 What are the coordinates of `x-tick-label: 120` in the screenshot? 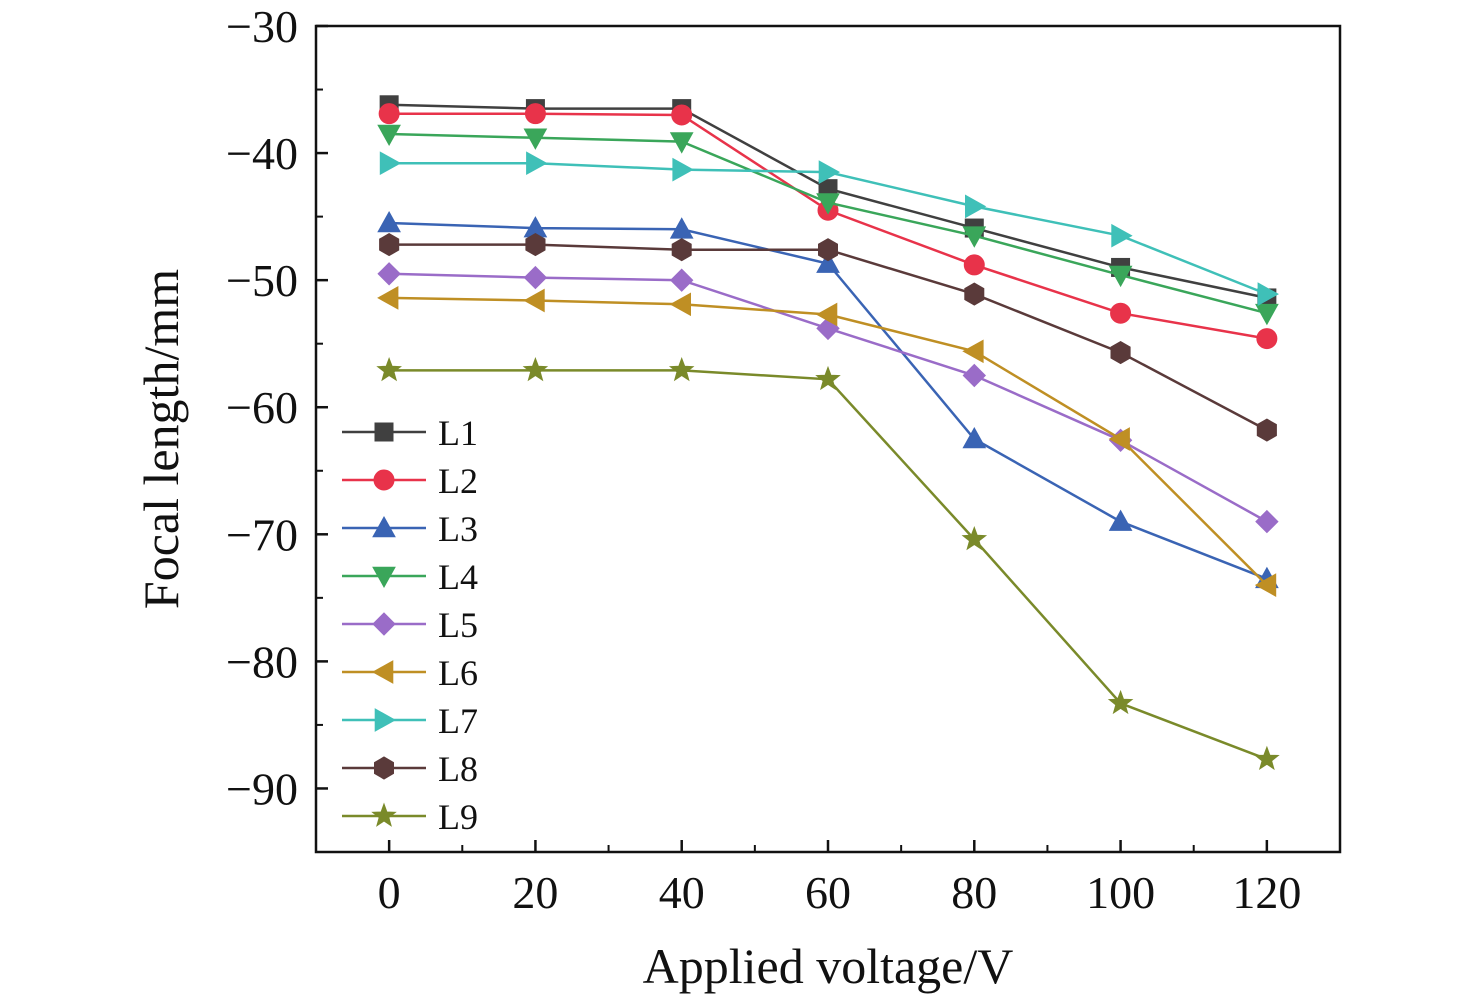 It's located at (1266, 892).